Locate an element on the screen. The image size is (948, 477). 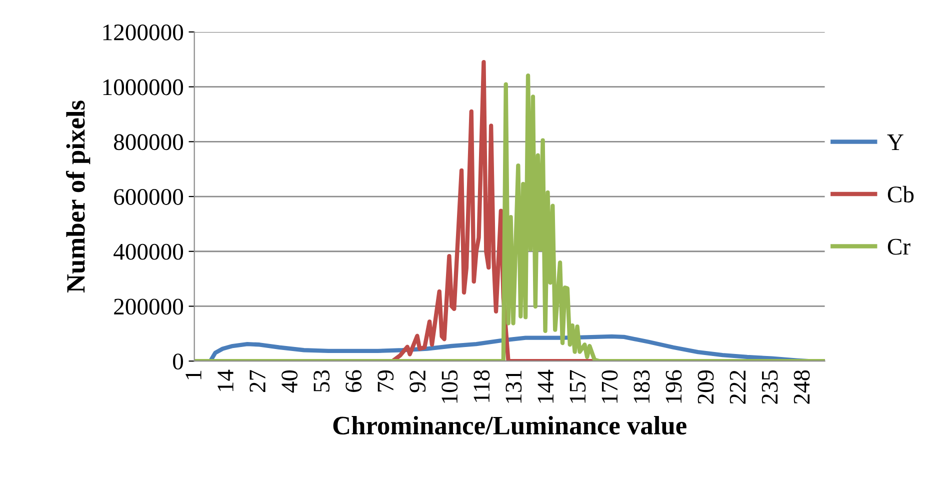
legend-label: Cr is located at coordinates (899, 246).